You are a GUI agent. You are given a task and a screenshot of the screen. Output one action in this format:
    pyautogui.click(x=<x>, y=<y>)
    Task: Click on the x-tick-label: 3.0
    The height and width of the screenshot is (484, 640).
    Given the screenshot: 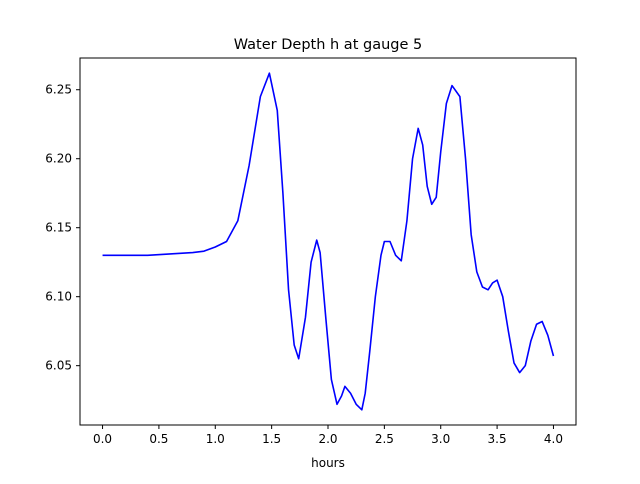 What is the action you would take?
    pyautogui.click(x=440, y=439)
    